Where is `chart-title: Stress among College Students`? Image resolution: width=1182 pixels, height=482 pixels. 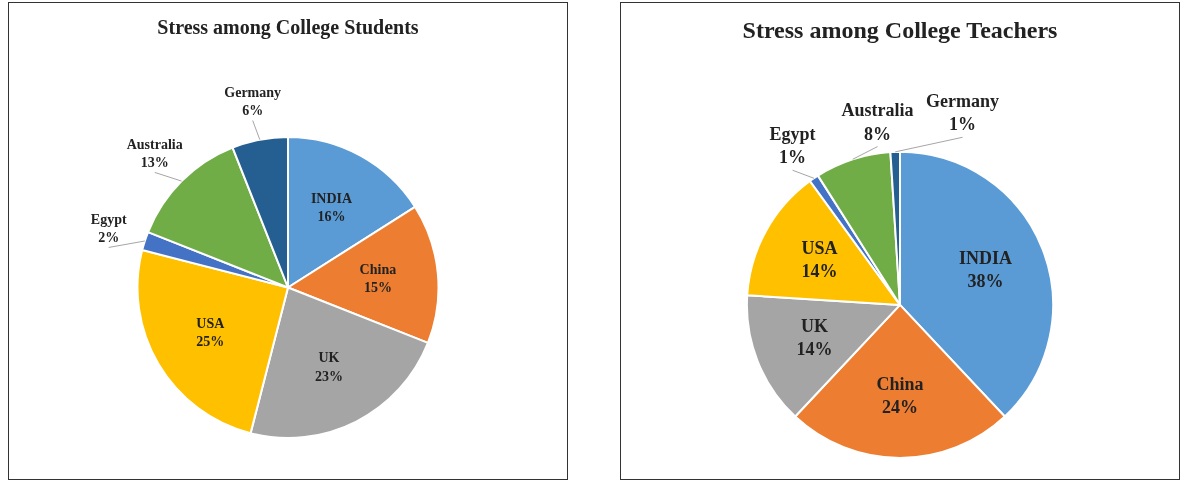 chart-title: Stress among College Students is located at coordinates (288, 28).